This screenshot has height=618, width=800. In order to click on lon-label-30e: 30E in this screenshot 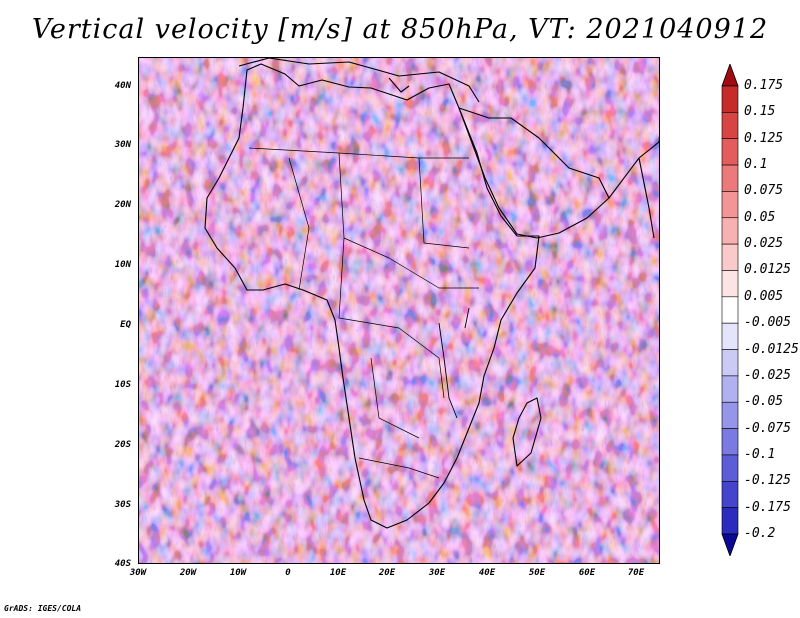, I will do `click(437, 573)`.